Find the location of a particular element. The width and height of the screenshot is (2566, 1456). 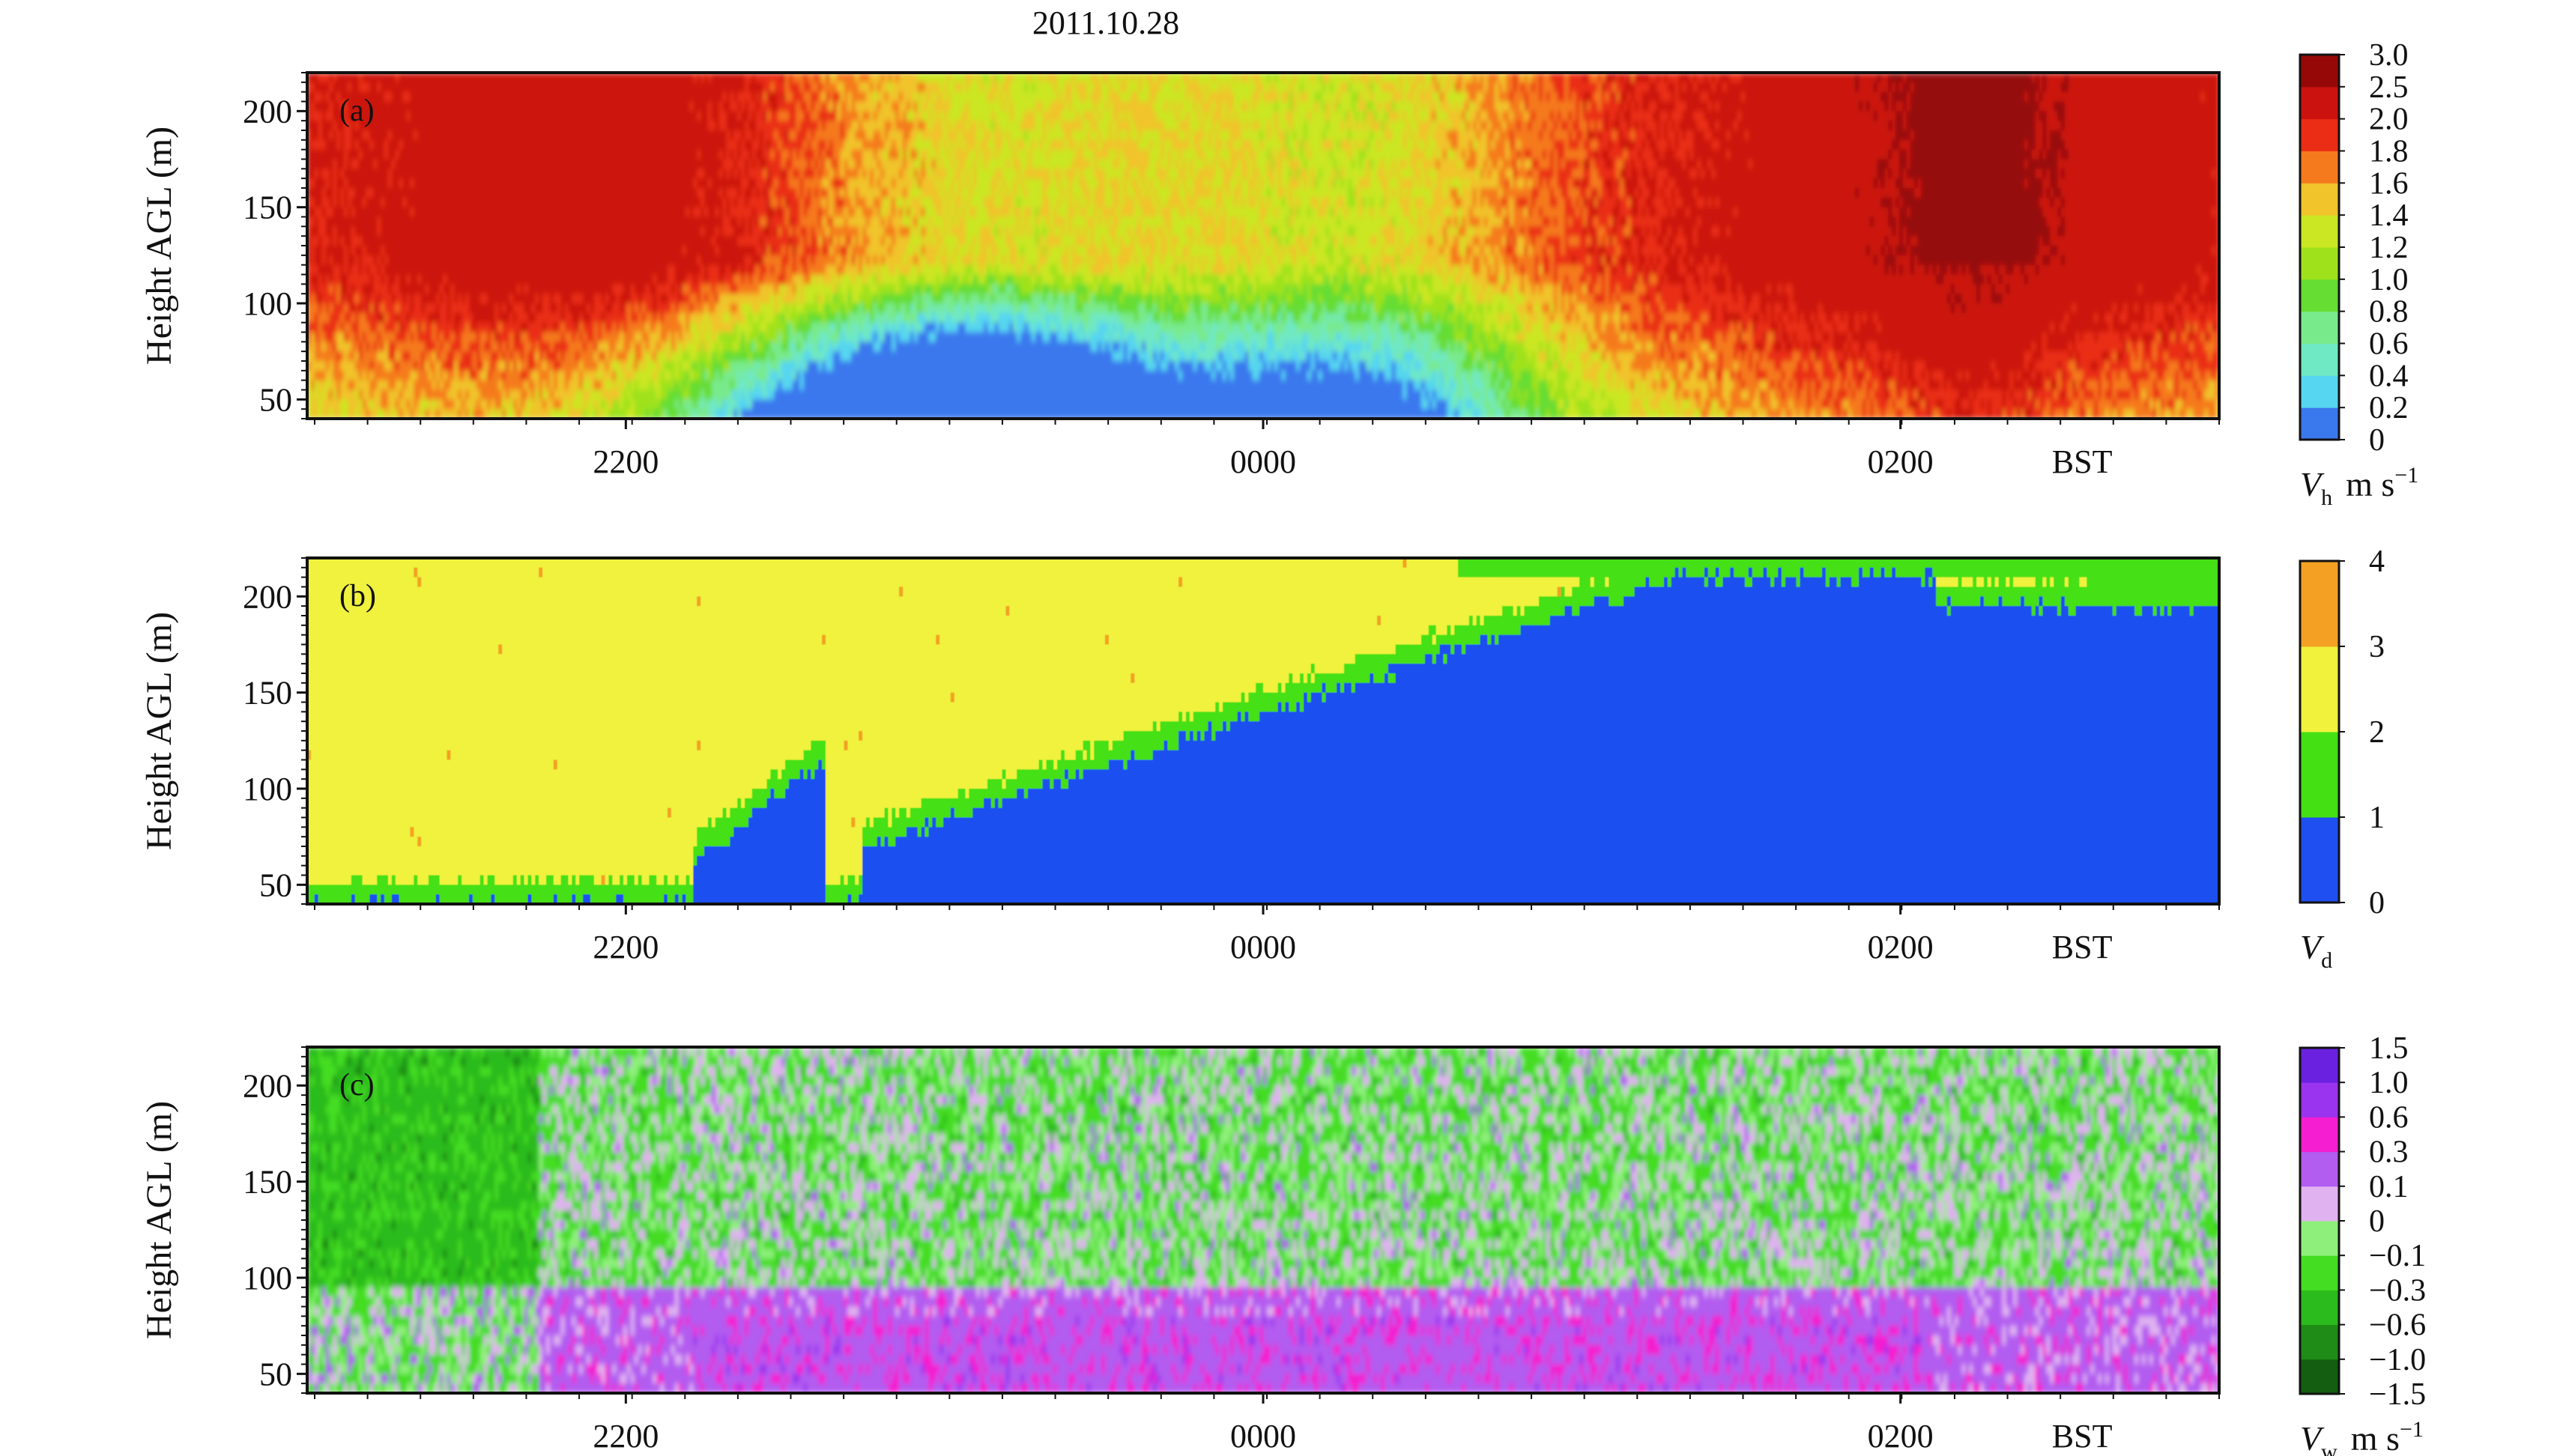

colorbar-level-label: 0.4 is located at coordinates (2389, 376).